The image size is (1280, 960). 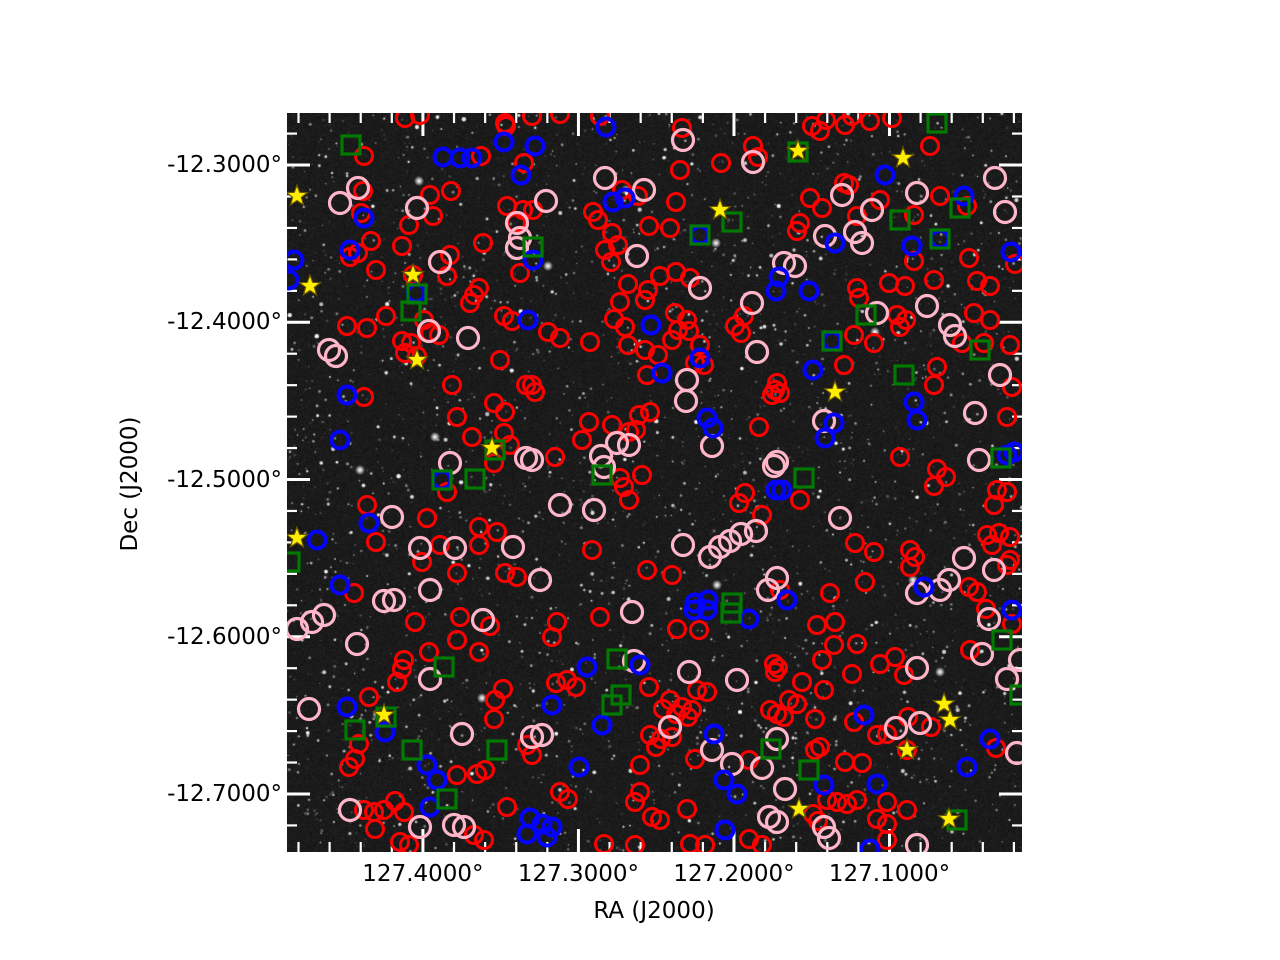 What do you see at coordinates (423, 874) in the screenshot?
I see `x-tick-label: 127.4000°` at bounding box center [423, 874].